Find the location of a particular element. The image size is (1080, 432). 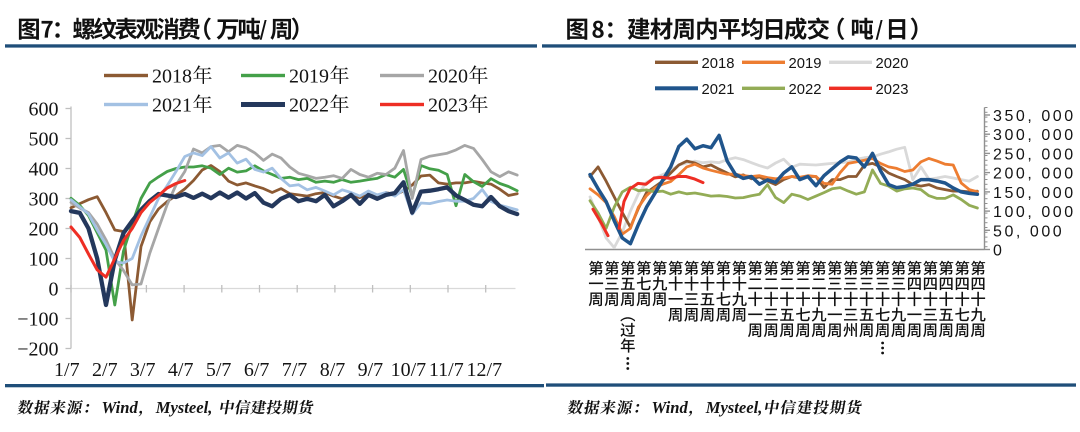

svg-text: 2/7 is located at coordinates (105, 370).